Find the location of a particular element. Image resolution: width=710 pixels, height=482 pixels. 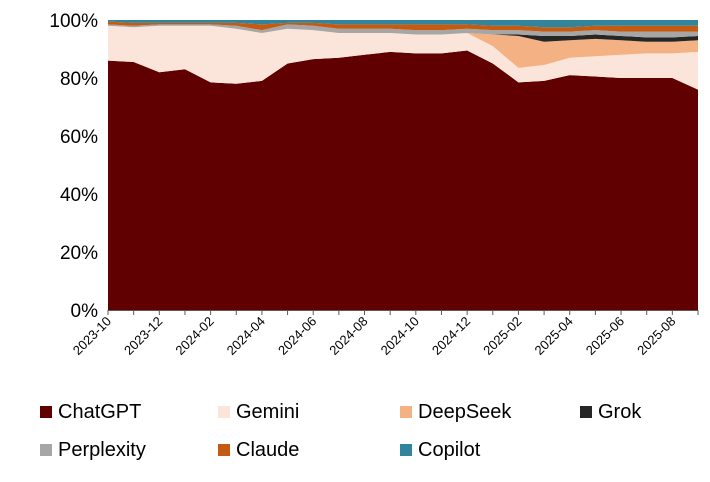

area-claude is located at coordinates (403, 26).